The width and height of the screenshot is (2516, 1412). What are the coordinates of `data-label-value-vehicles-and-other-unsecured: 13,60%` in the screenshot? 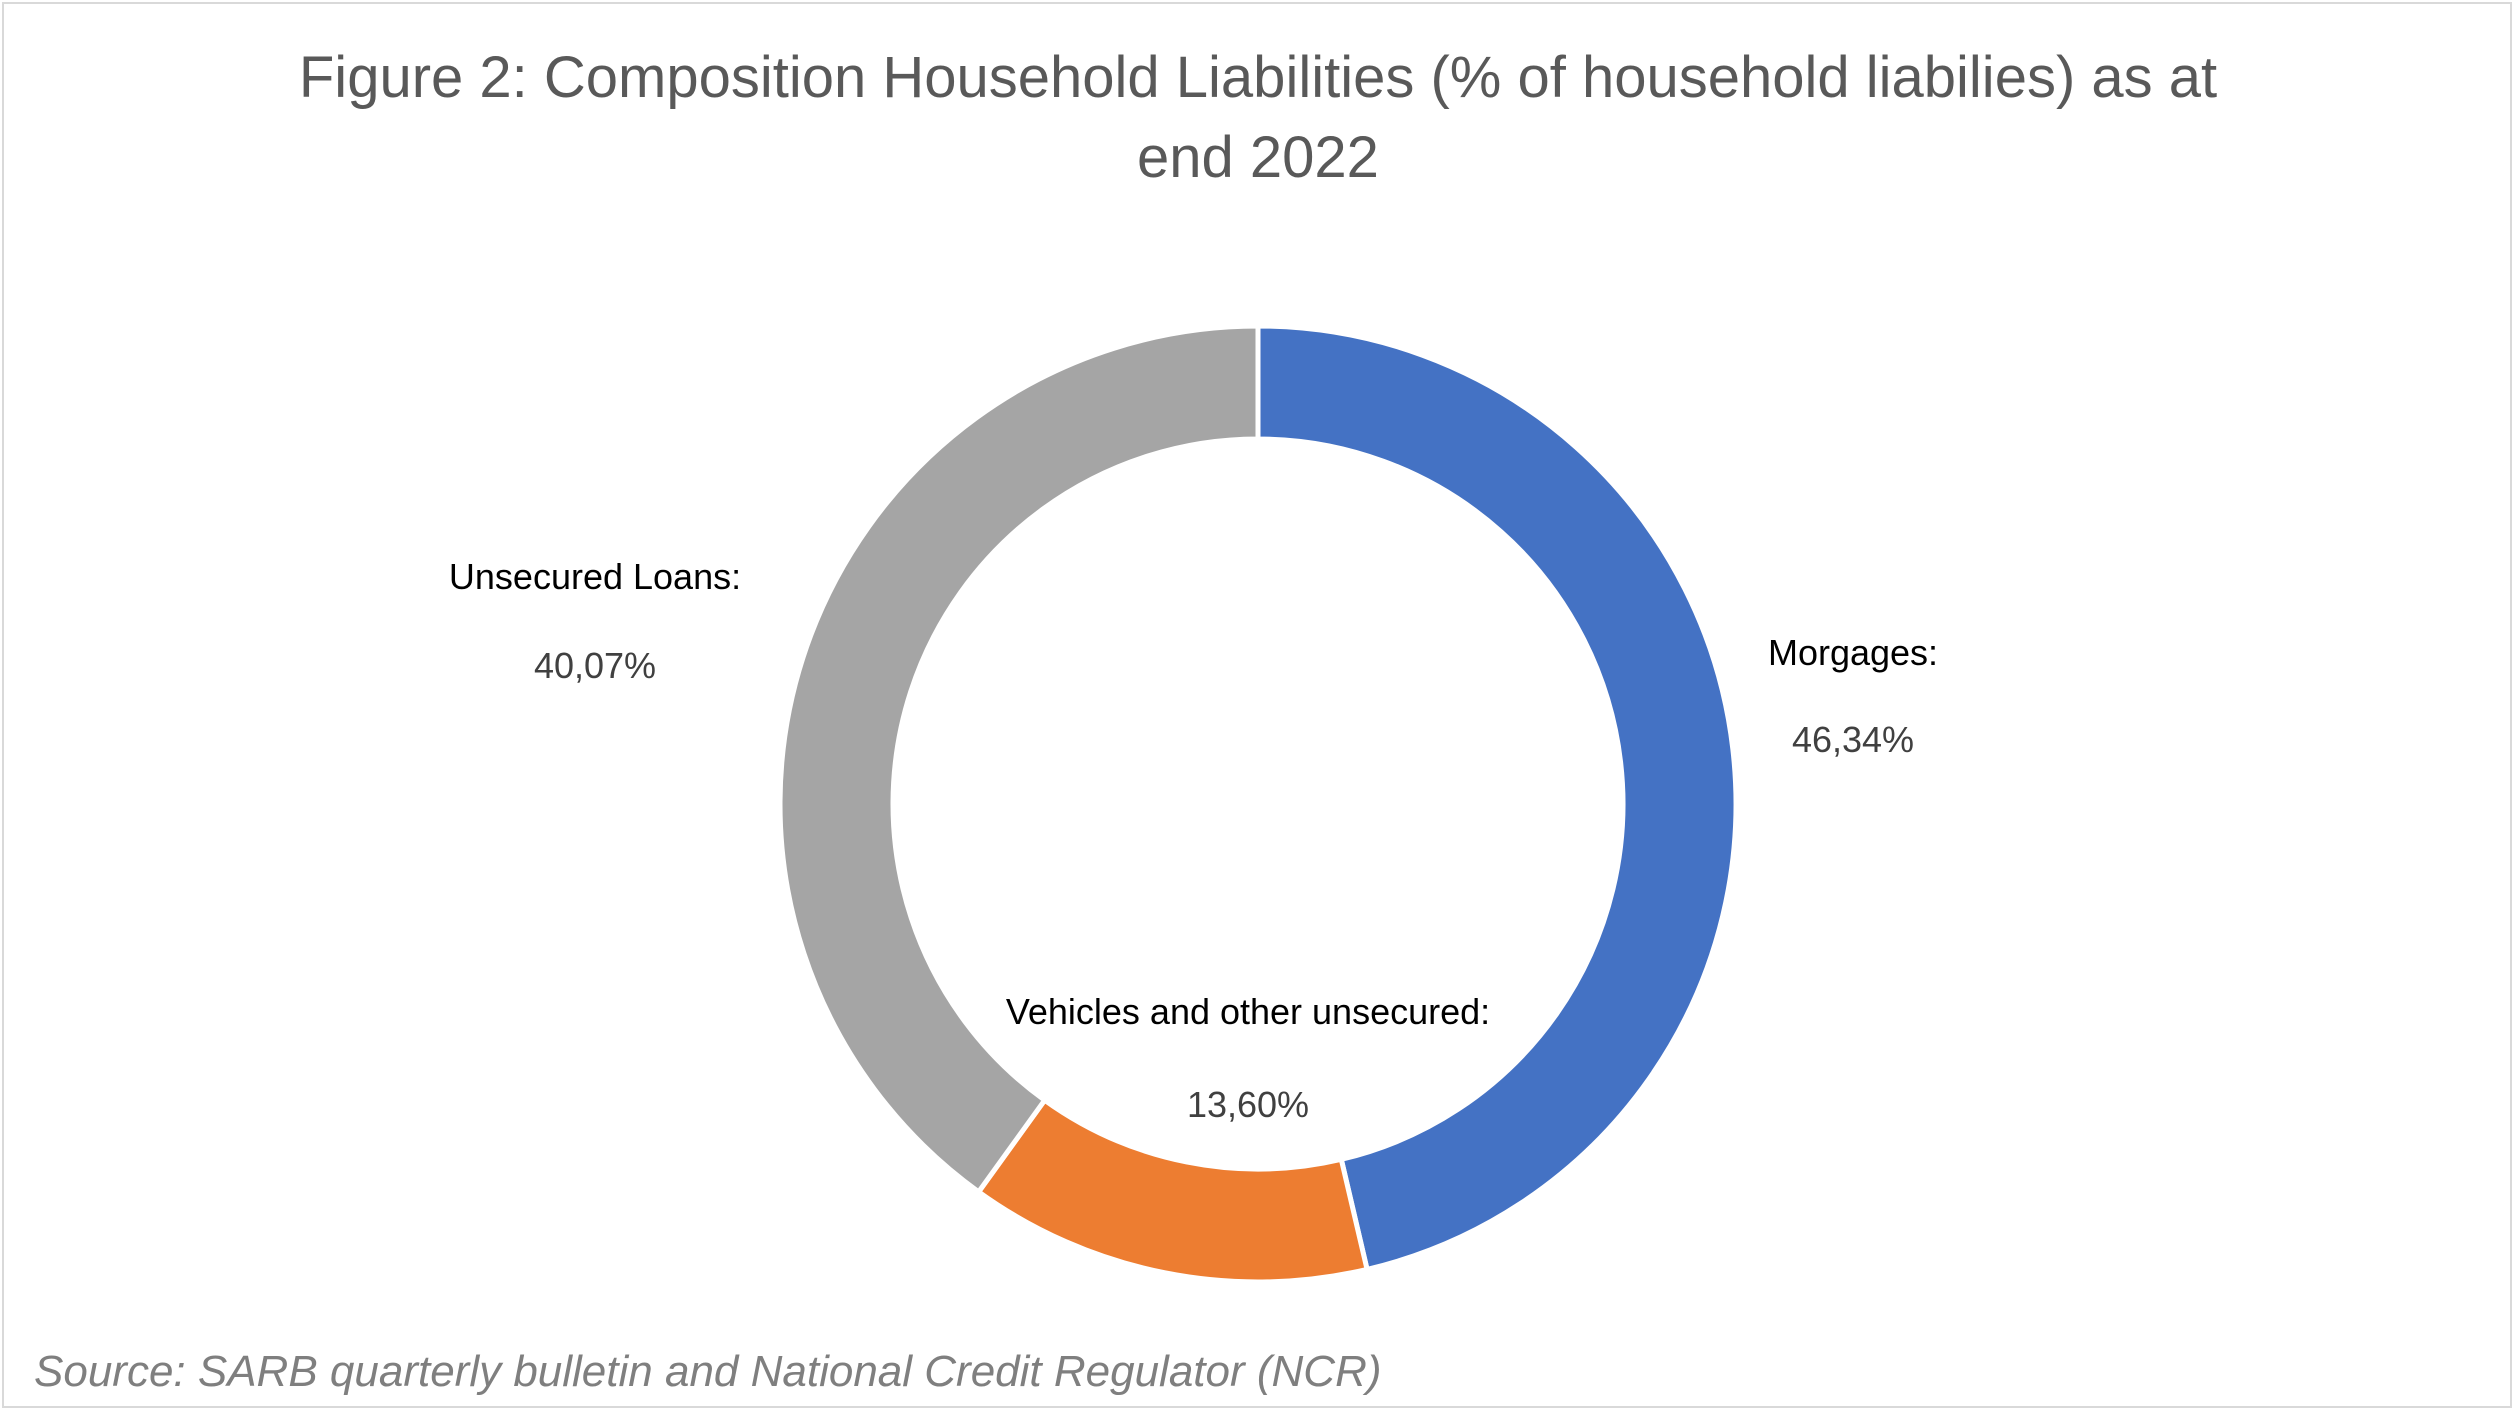 It's located at (1248, 1104).